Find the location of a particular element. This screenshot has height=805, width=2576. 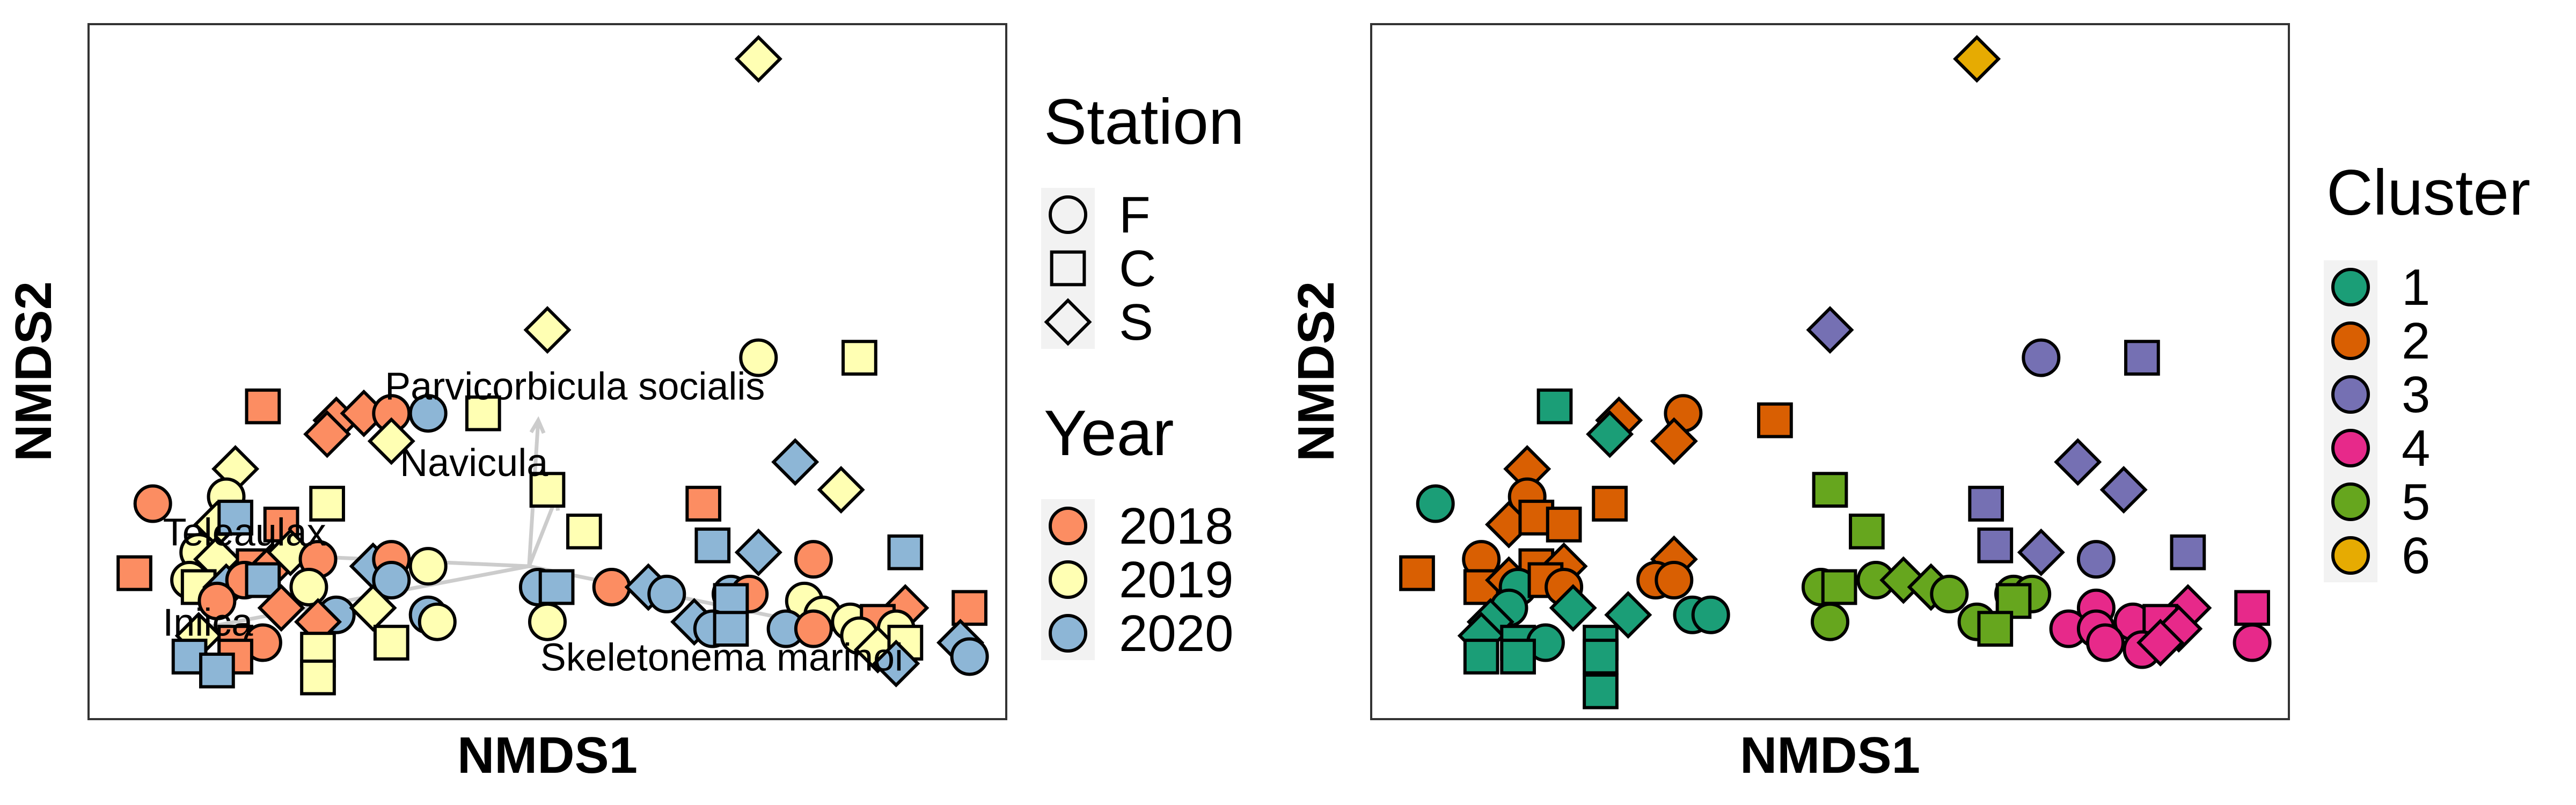

right-y-axis-title: NMDS2 is located at coordinates (1316, 371).